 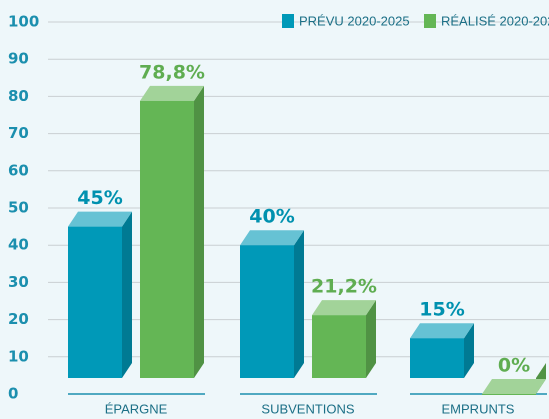 What do you see at coordinates (23, 22) in the screenshot?
I see `y-tick-label: 100` at bounding box center [23, 22].